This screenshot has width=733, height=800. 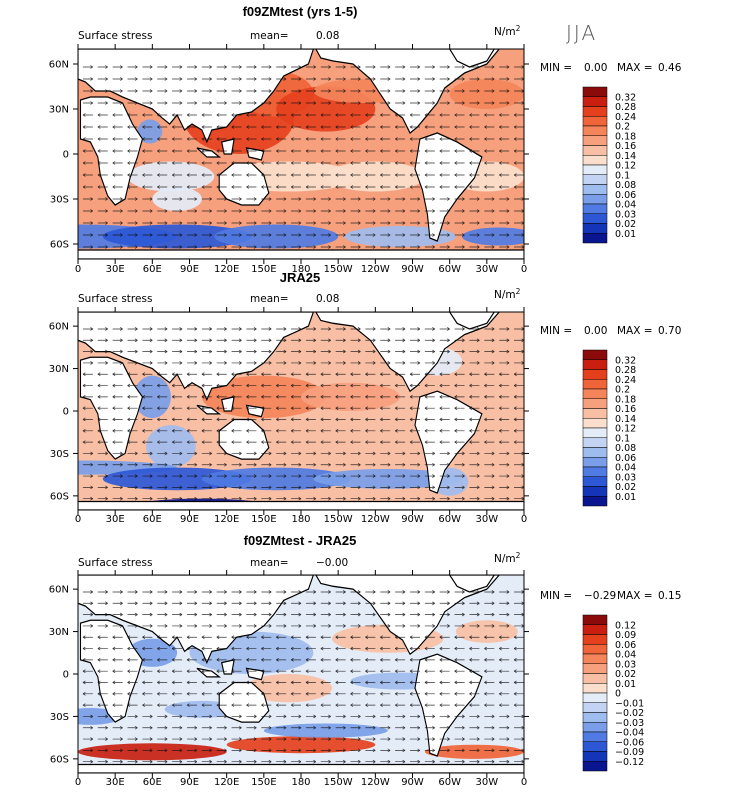 I want to click on colorbar-label: −0.01, so click(x=629, y=703).